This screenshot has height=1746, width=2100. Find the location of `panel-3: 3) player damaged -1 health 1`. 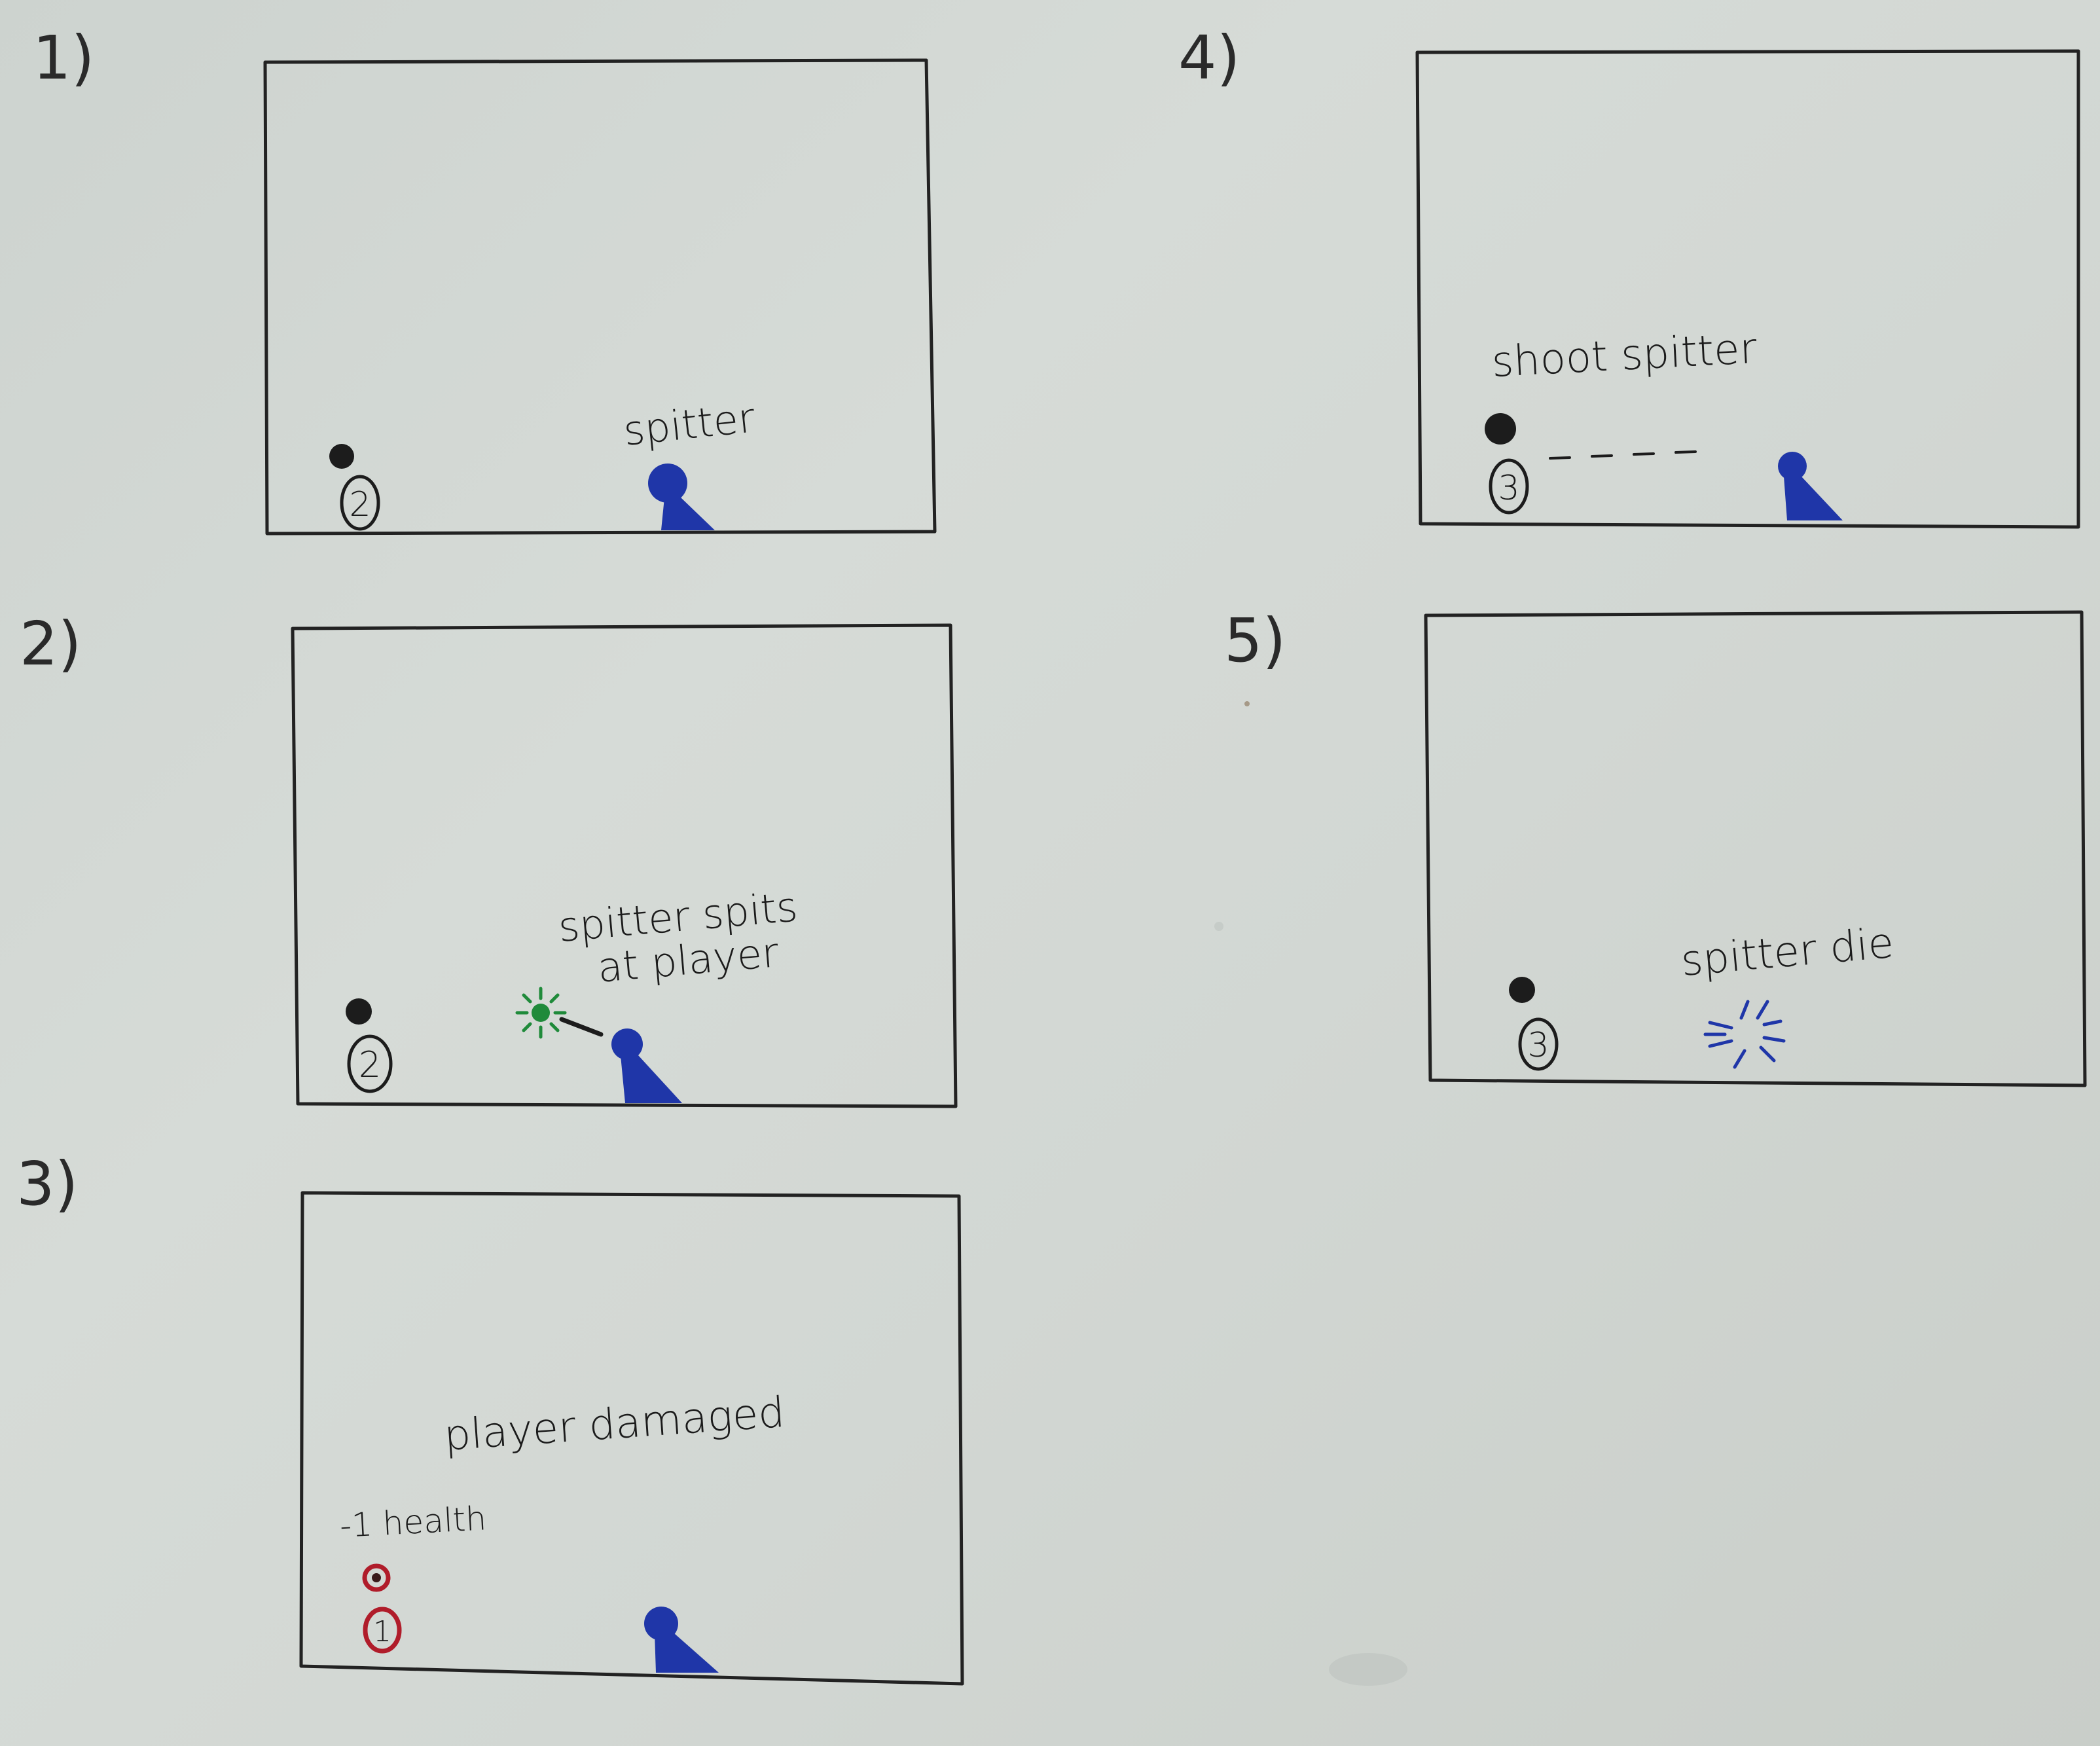

panel-3: 3) player damaged -1 health 1 is located at coordinates (490, 1417).